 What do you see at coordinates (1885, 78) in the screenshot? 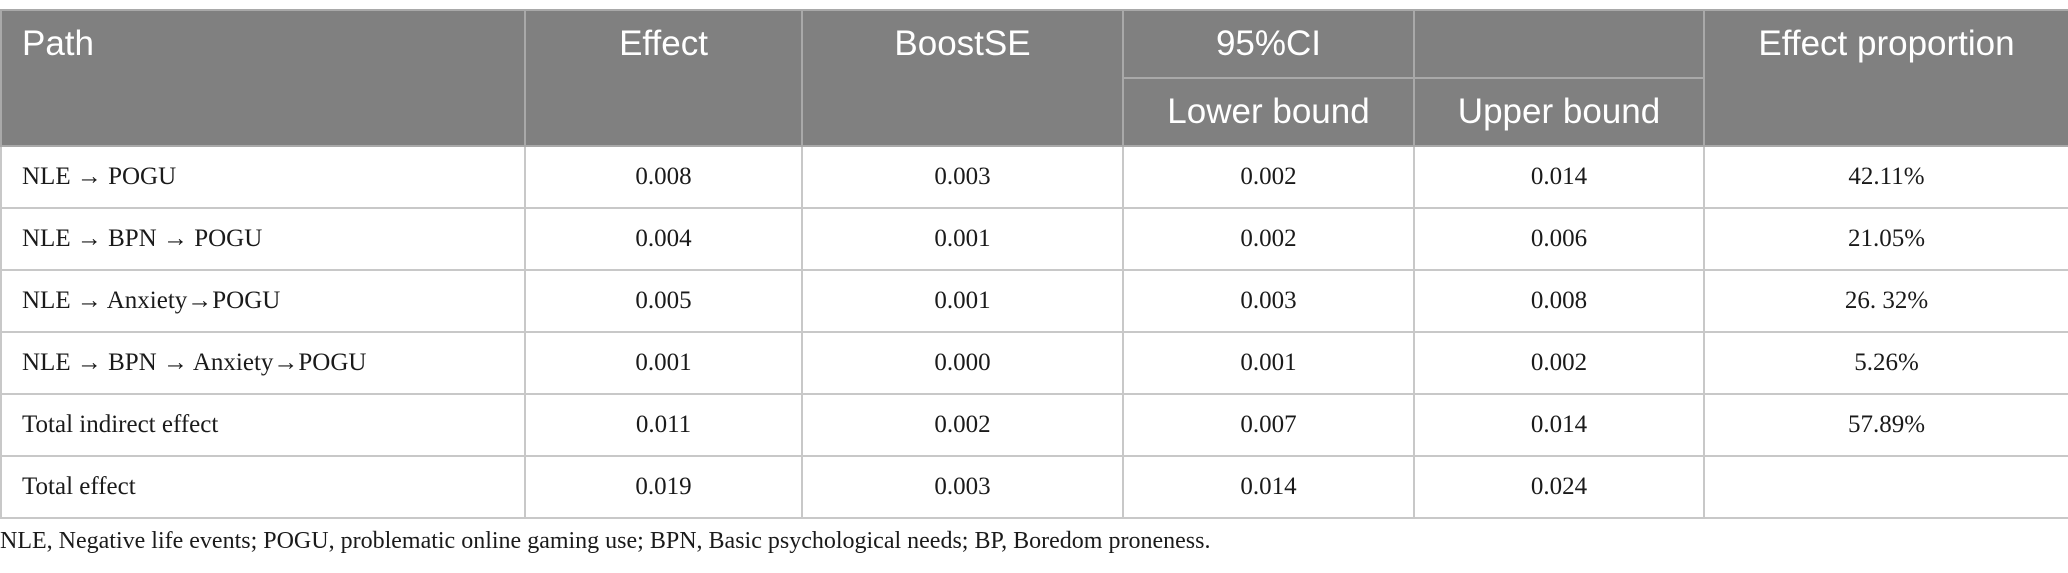
I see `header-effect-proportion: Effect proportion` at bounding box center [1885, 78].